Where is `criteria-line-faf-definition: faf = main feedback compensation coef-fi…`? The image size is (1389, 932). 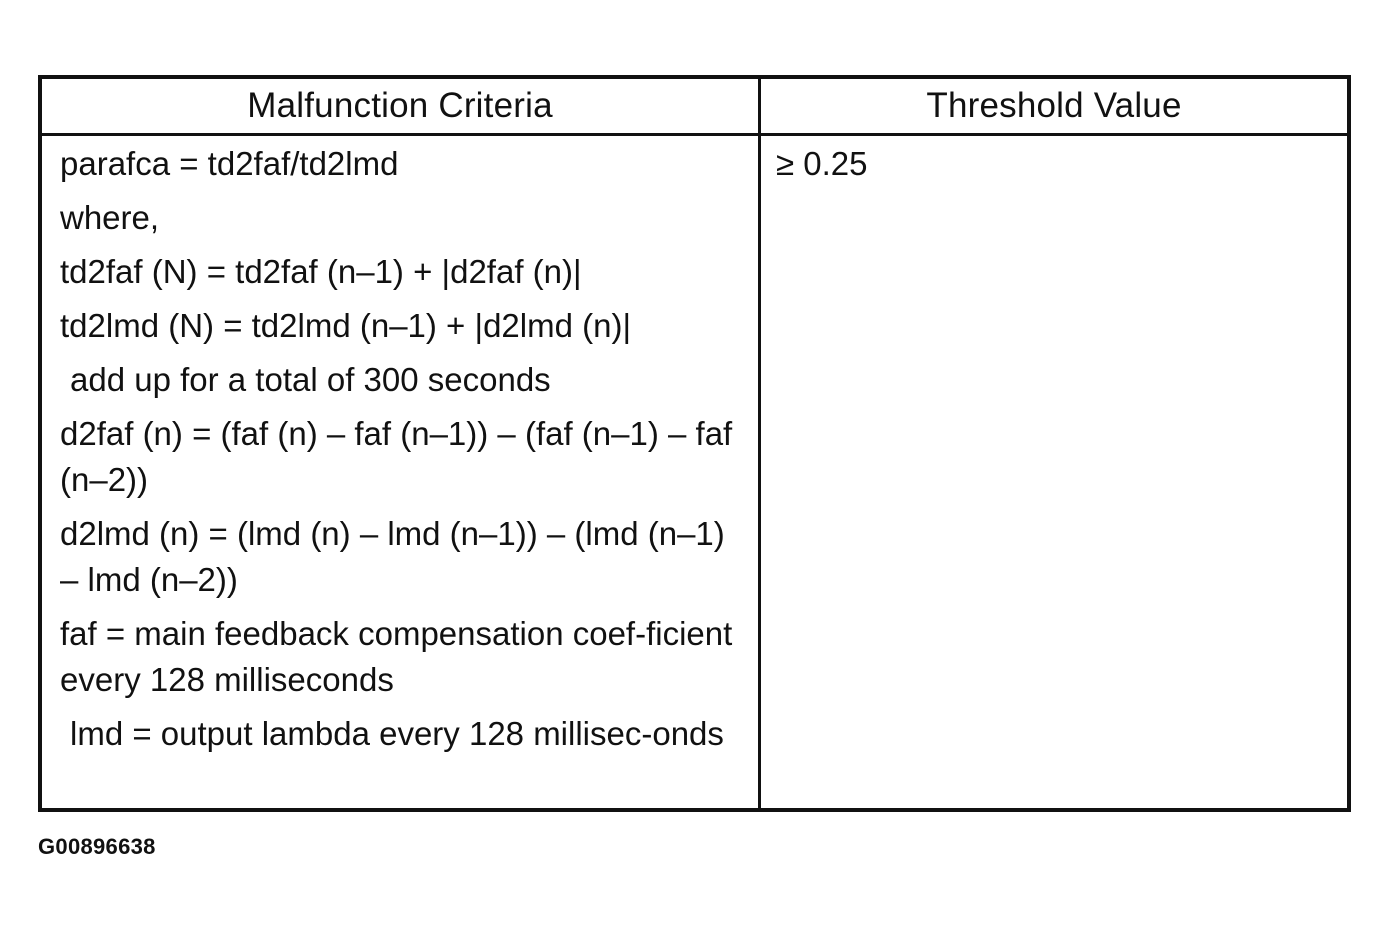 criteria-line-faf-definition: faf = main feedback compensation coef-fi… is located at coordinates (396, 656).